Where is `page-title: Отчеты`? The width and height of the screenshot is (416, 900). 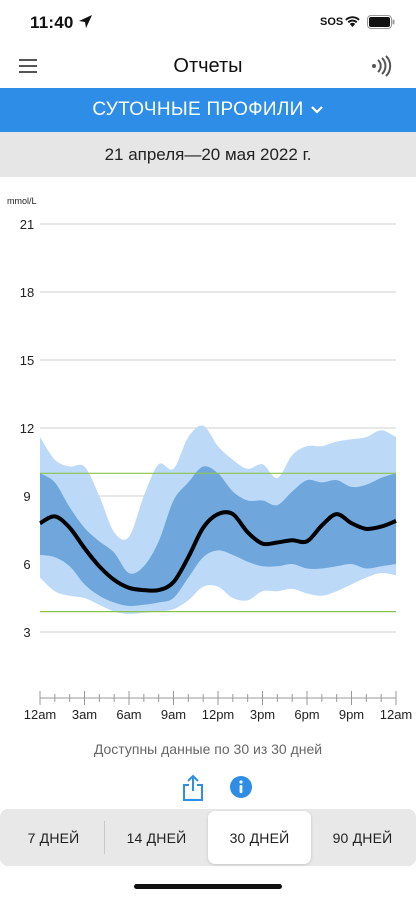 page-title: Отчеты is located at coordinates (208, 66).